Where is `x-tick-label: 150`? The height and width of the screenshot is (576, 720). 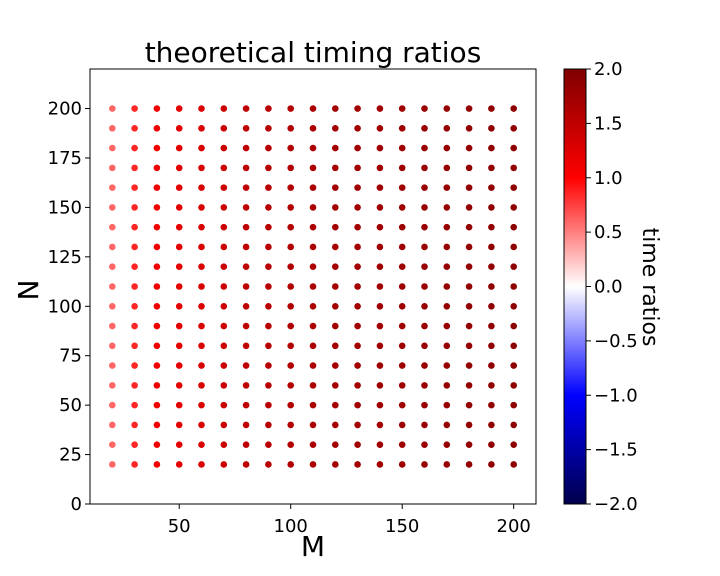
x-tick-label: 150 is located at coordinates (402, 526).